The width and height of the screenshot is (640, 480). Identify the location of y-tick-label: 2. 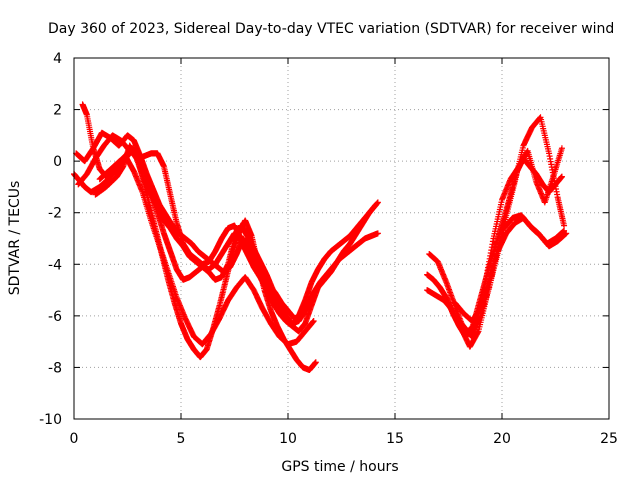
(57, 111).